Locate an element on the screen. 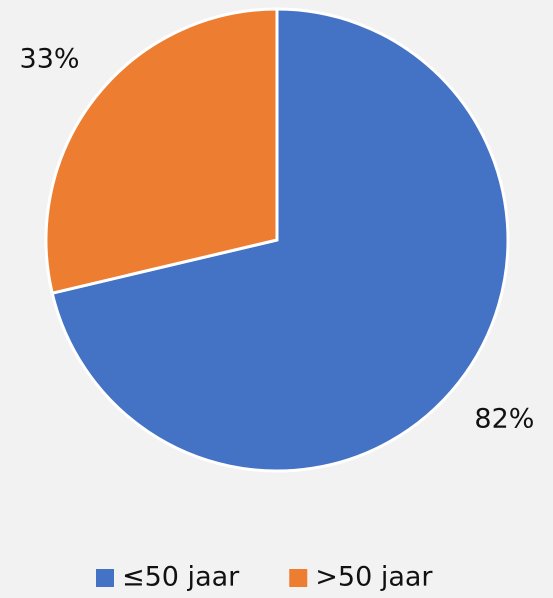  legend-label: ≤50 jaar is located at coordinates (181, 577).